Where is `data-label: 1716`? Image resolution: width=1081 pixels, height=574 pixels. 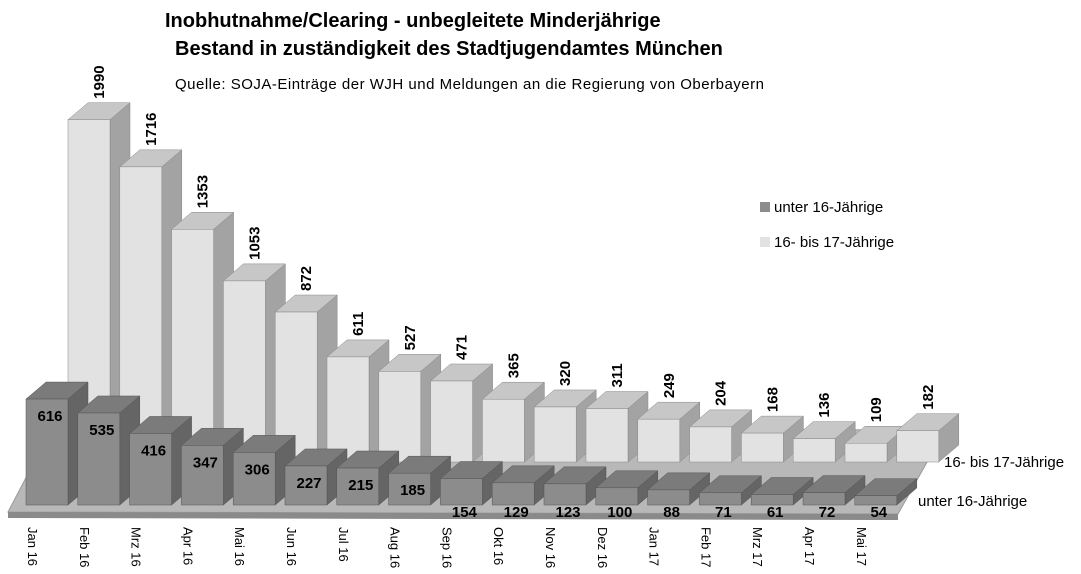
data-label: 1716 is located at coordinates (151, 128).